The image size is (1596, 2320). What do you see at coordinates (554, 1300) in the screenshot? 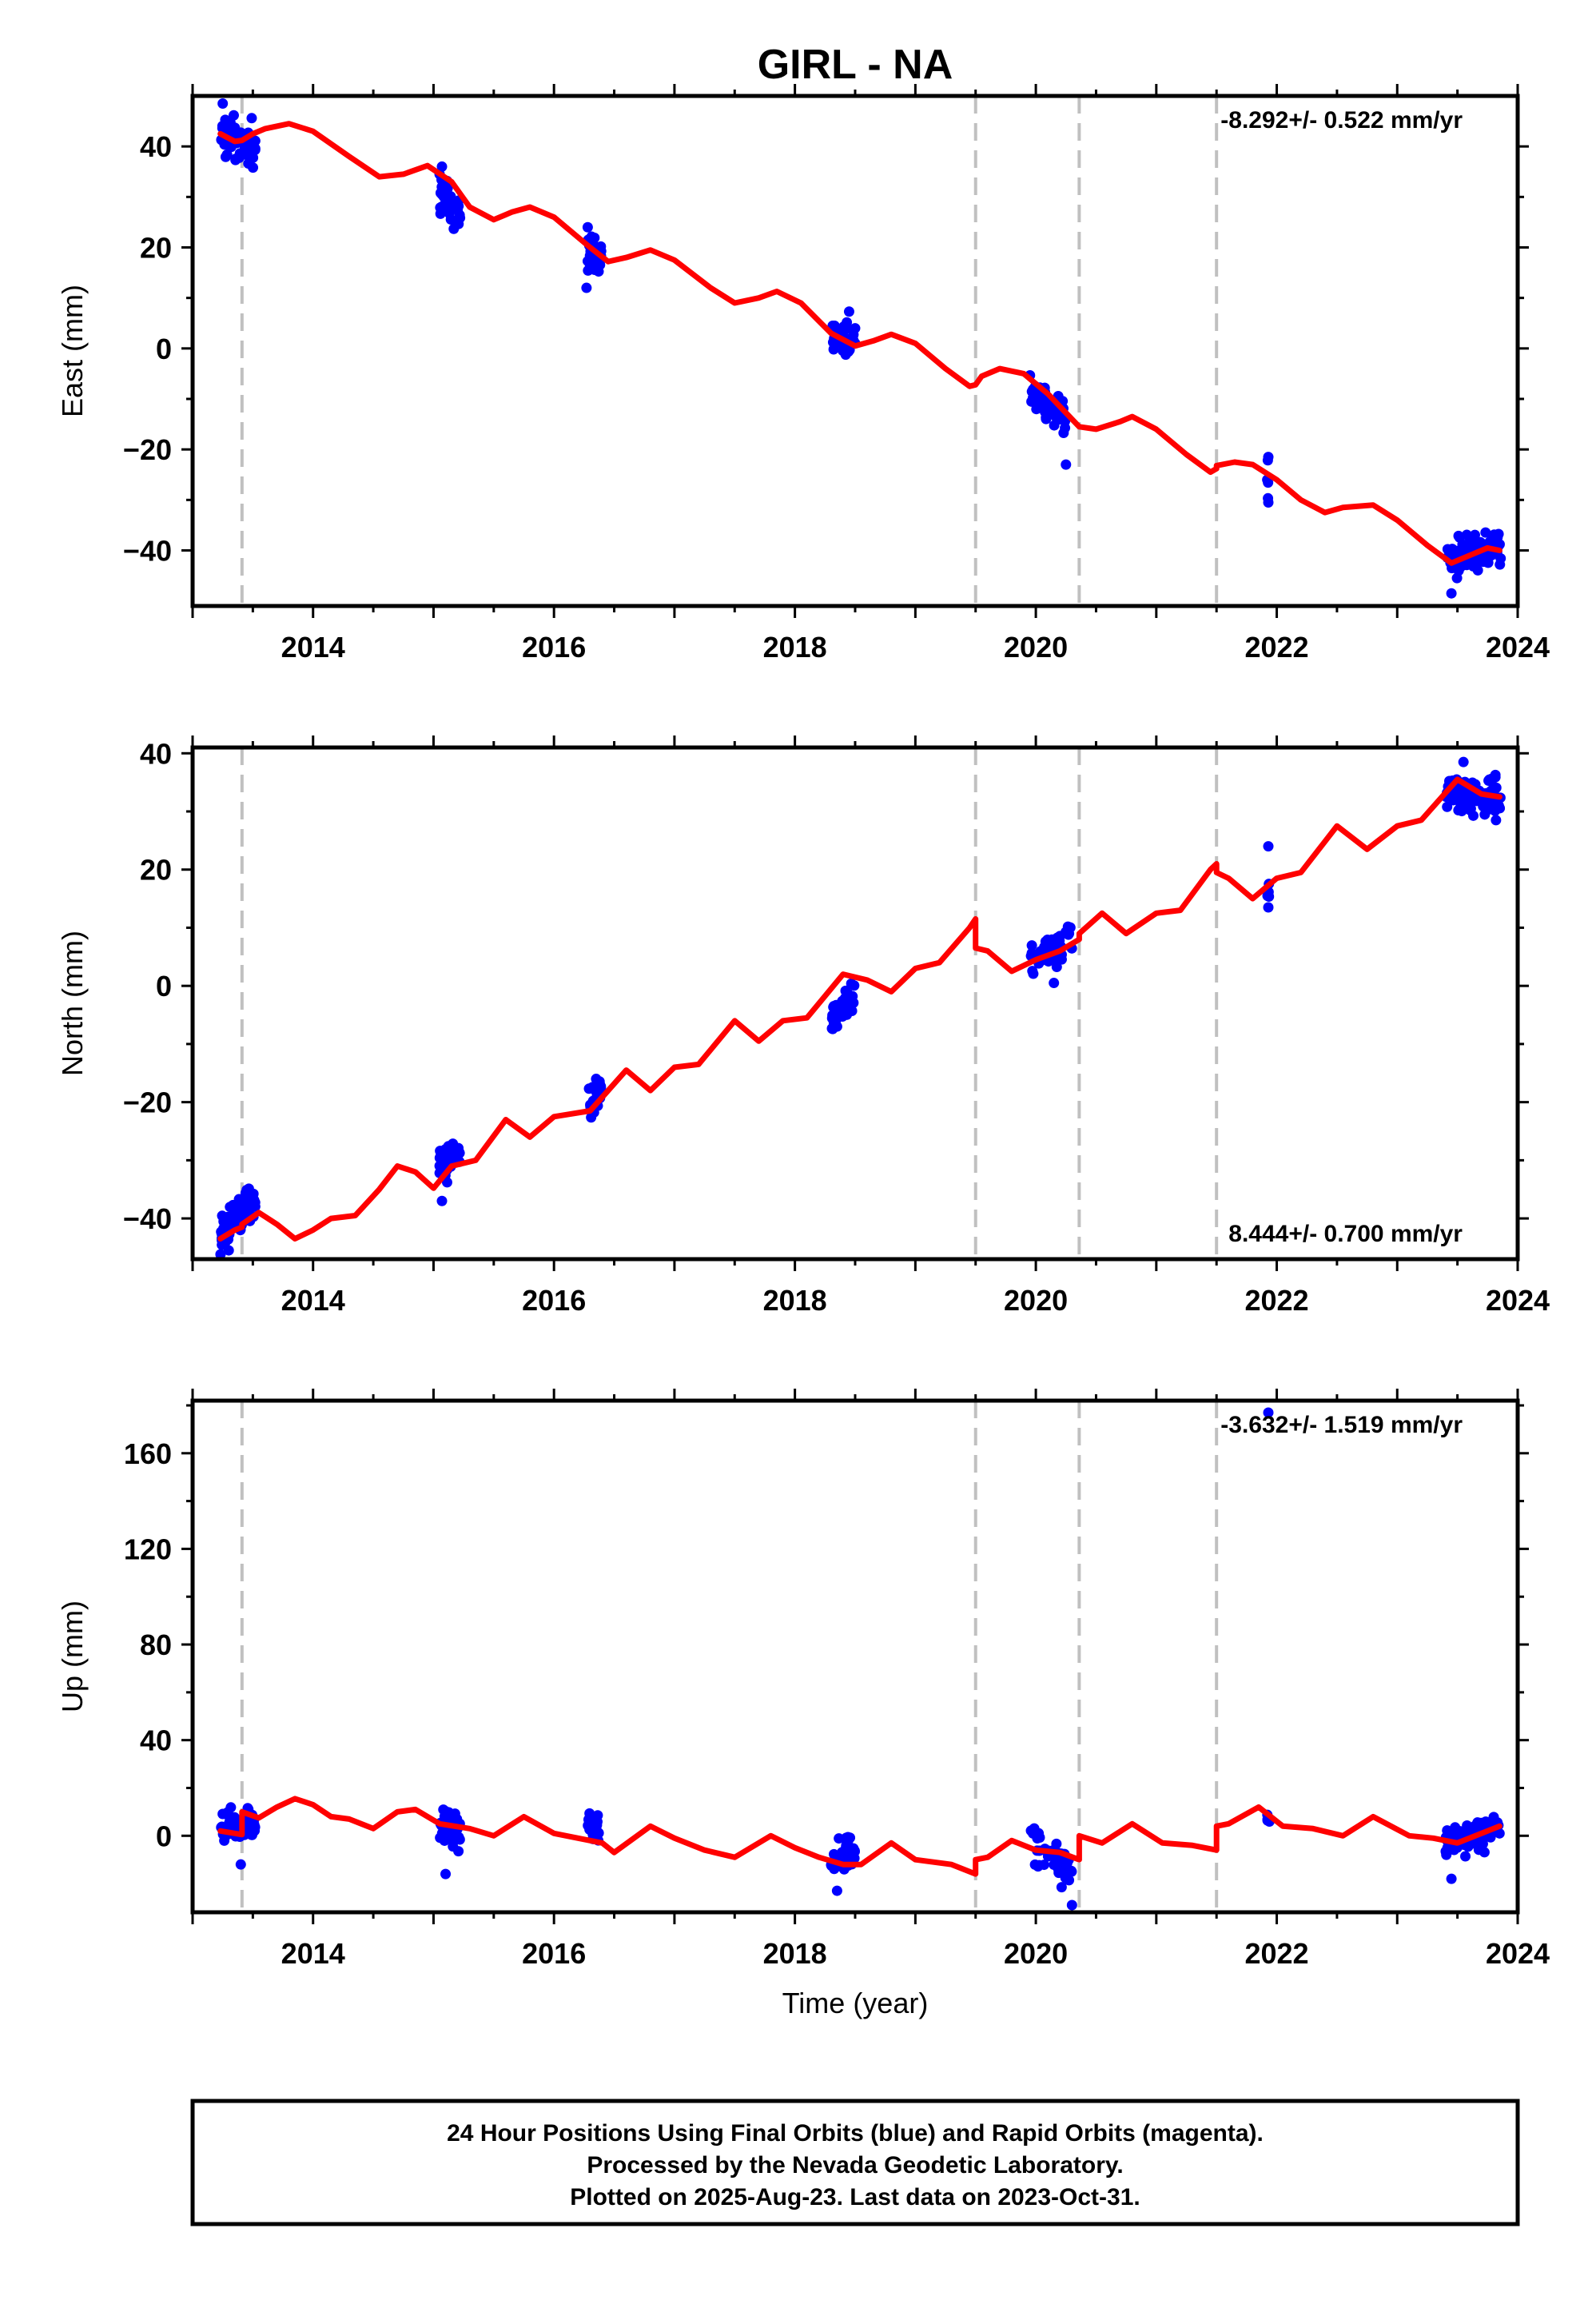
I see `x-tick-label: 2016` at bounding box center [554, 1300].